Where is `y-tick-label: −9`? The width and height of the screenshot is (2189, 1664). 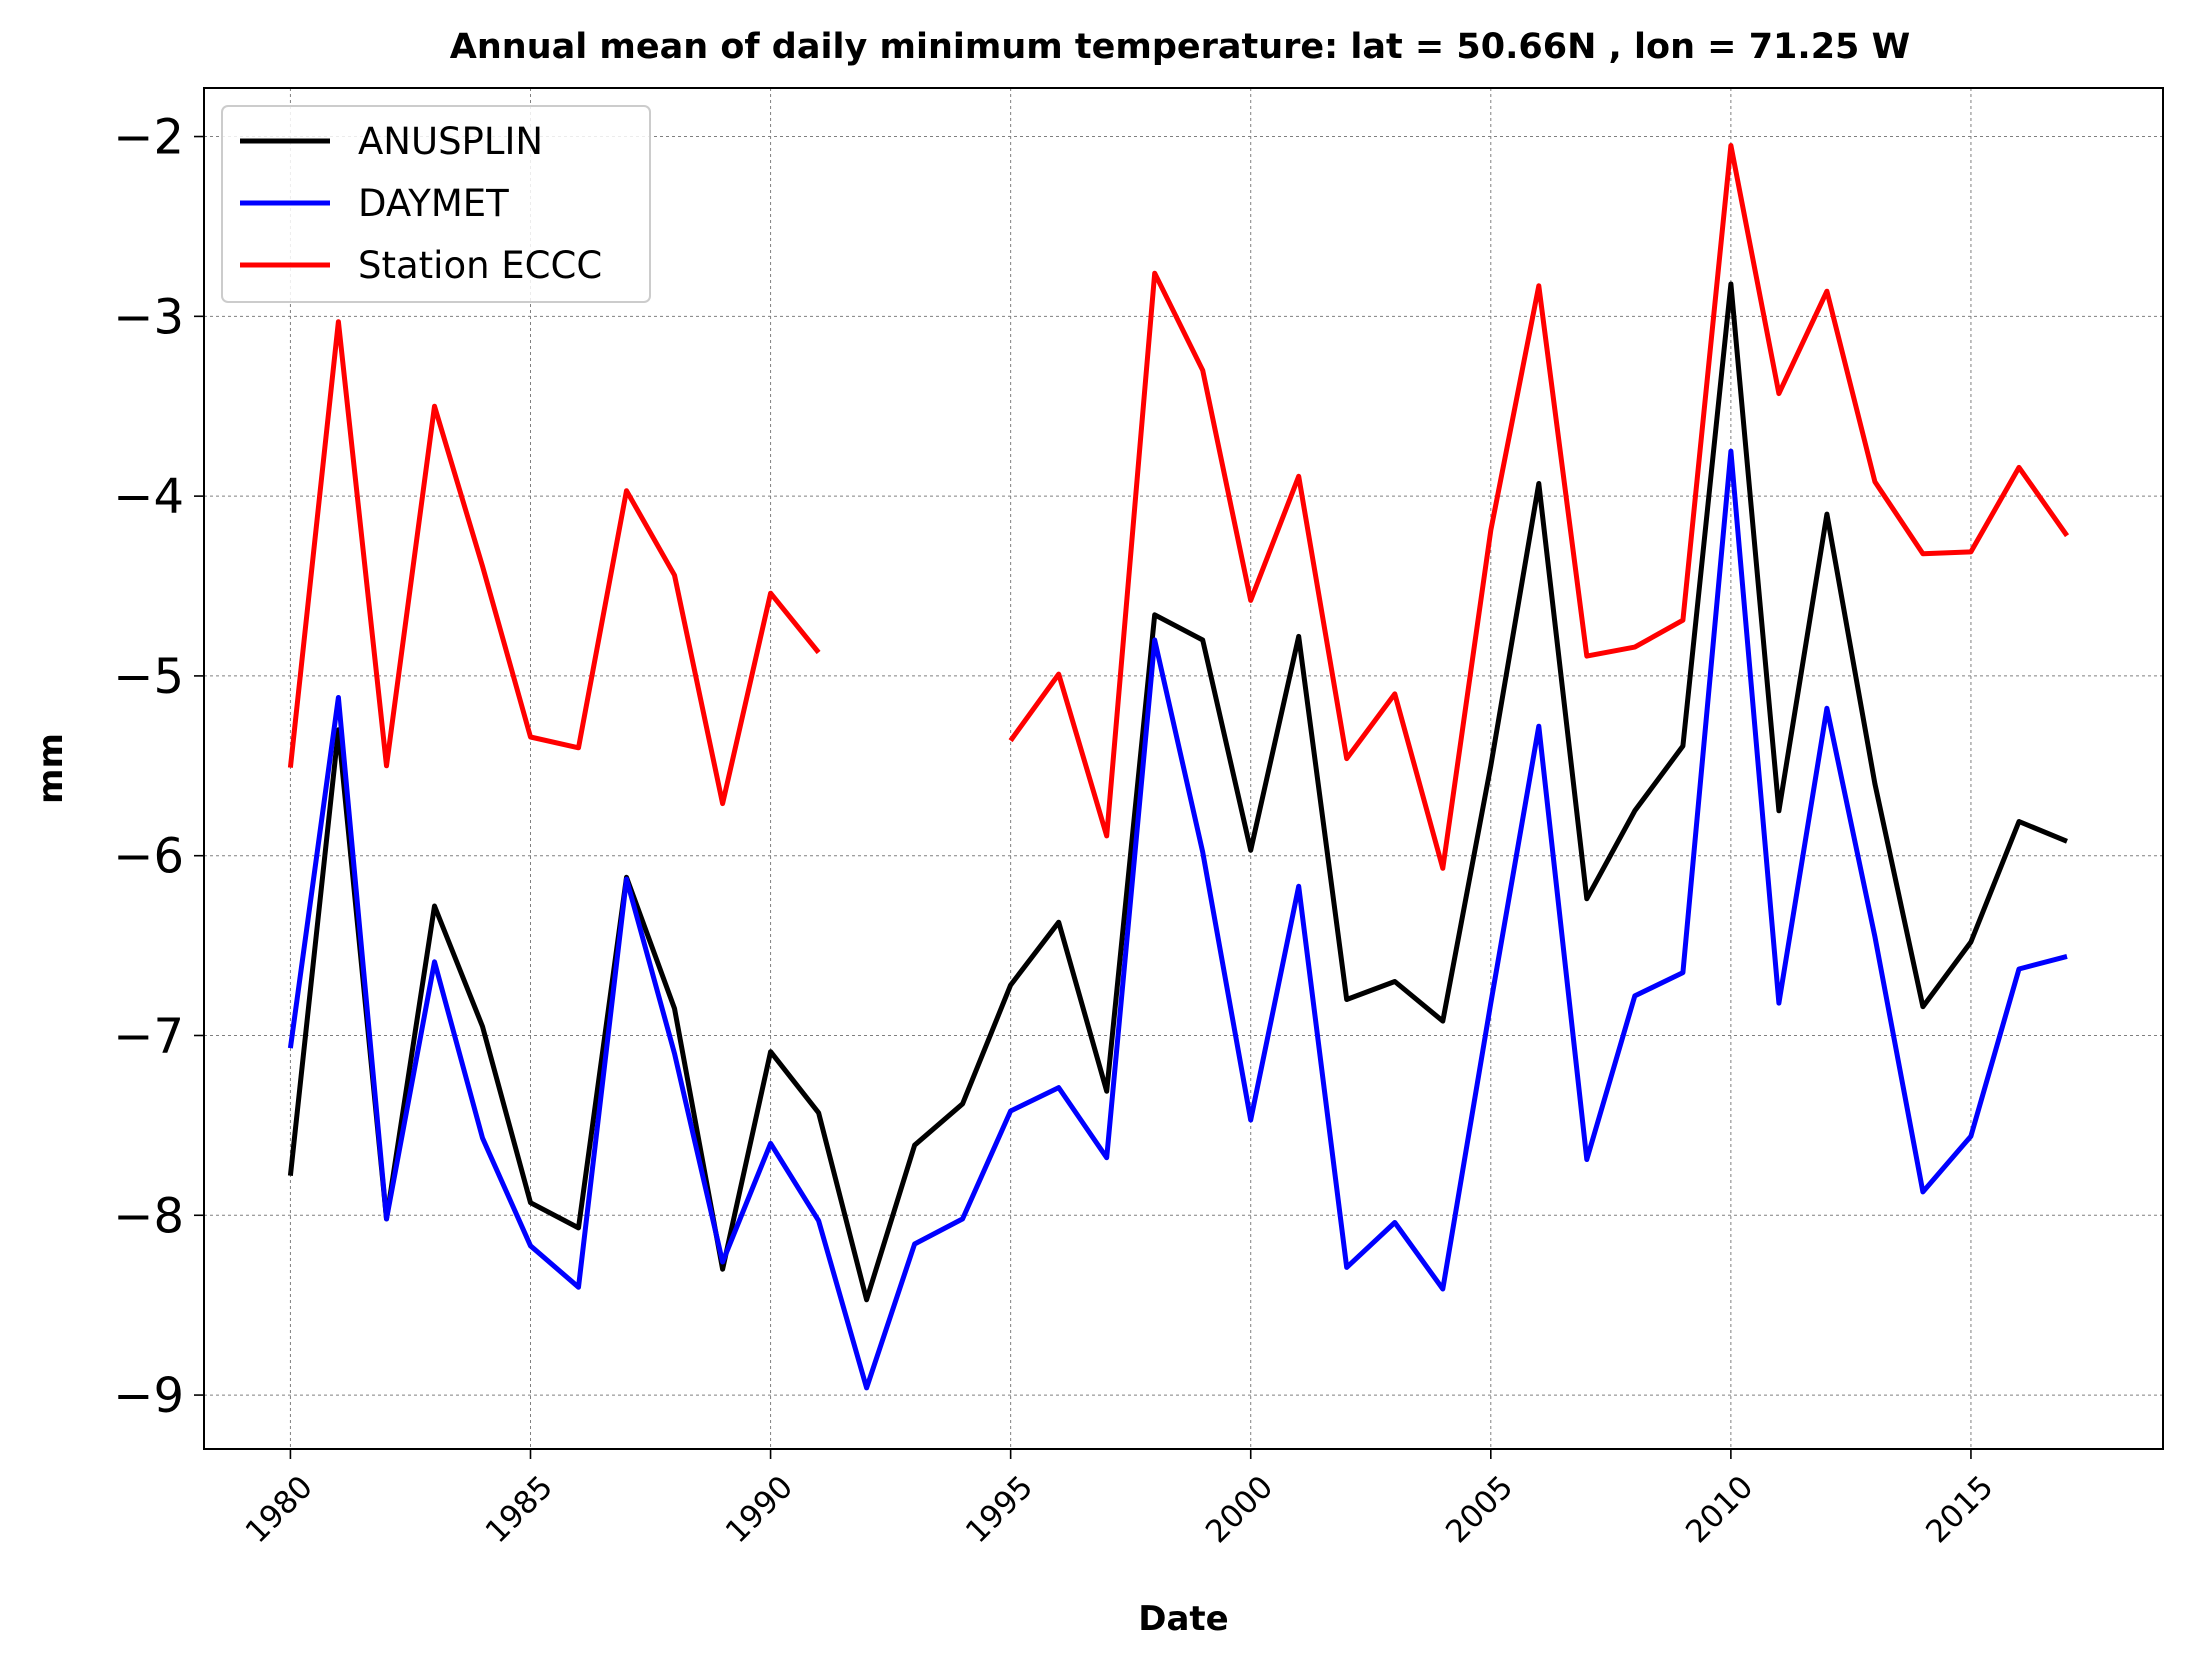
y-tick-label: −9 is located at coordinates (148, 1396).